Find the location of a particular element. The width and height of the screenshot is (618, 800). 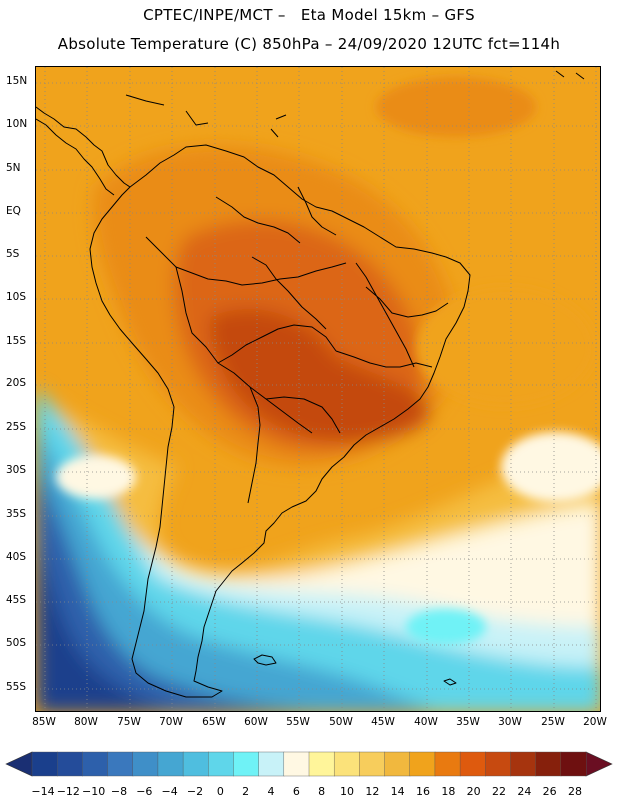

colorbar-tick-label: 6 is located at coordinates (296, 791).